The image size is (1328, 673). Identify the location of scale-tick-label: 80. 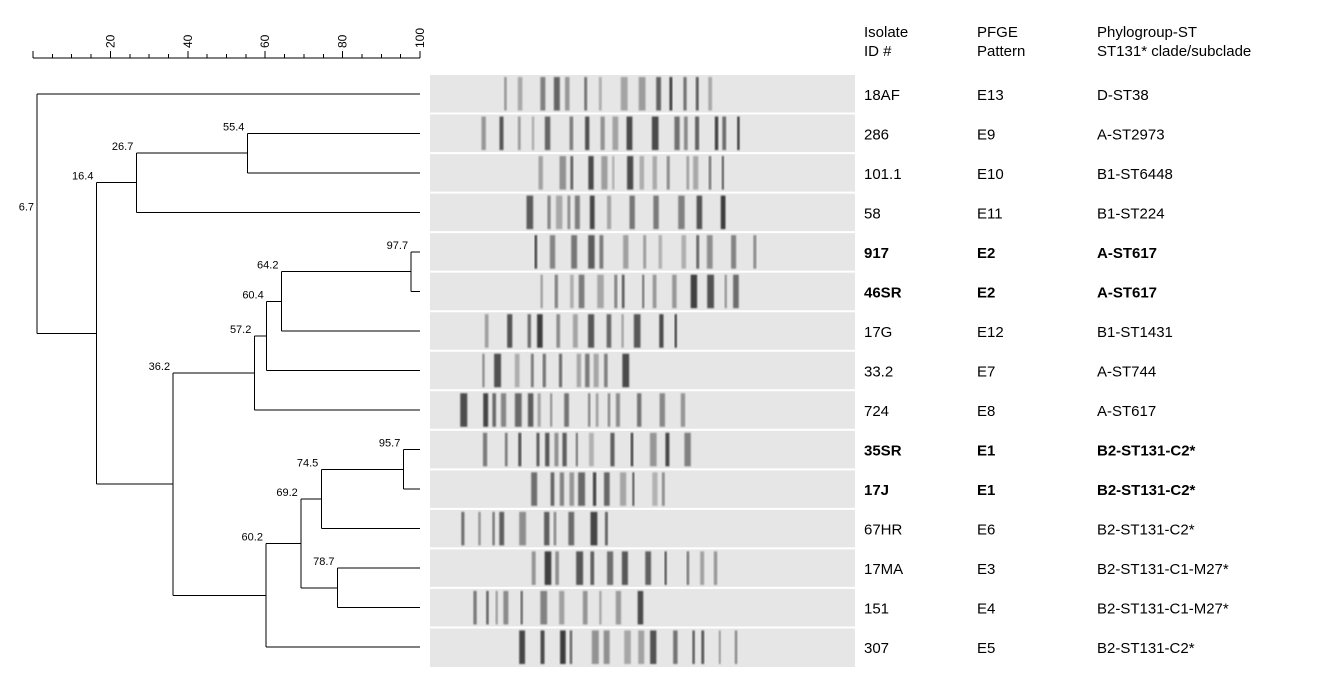
(343, 41).